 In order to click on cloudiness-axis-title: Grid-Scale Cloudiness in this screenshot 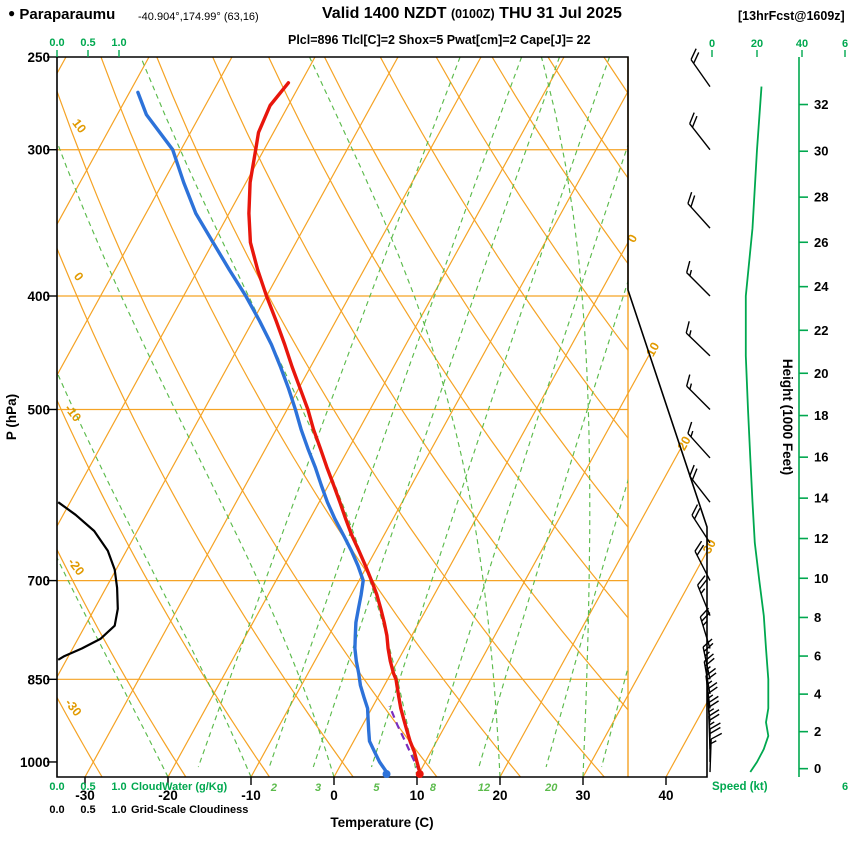, I will do `click(189, 810)`.